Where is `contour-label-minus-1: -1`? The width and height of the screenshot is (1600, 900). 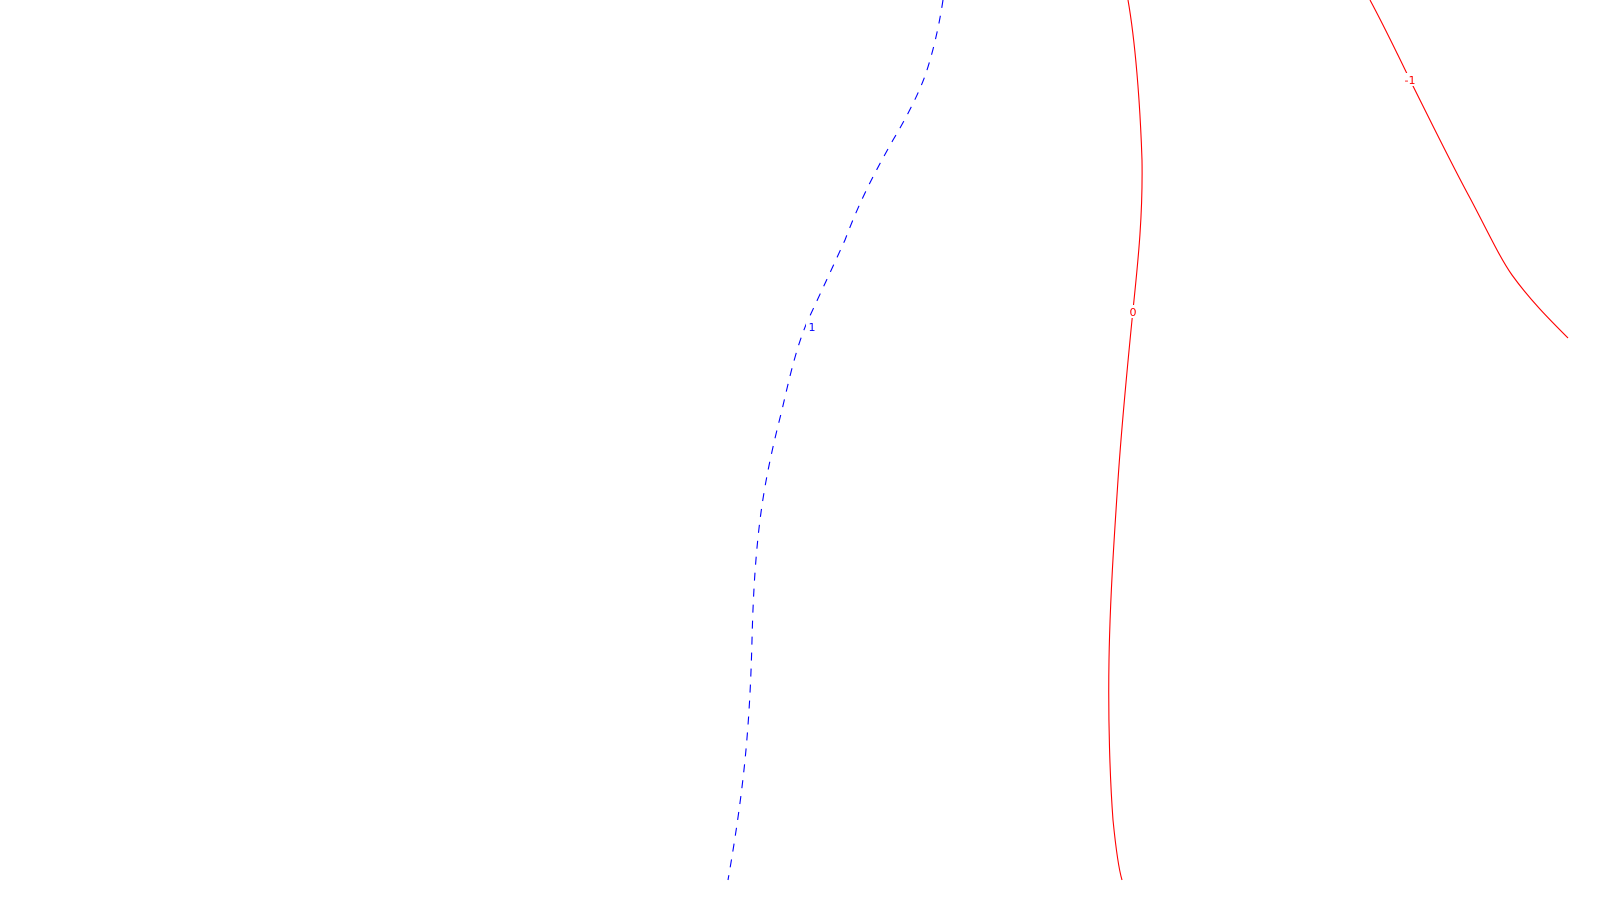 contour-label-minus-1: -1 is located at coordinates (1410, 80).